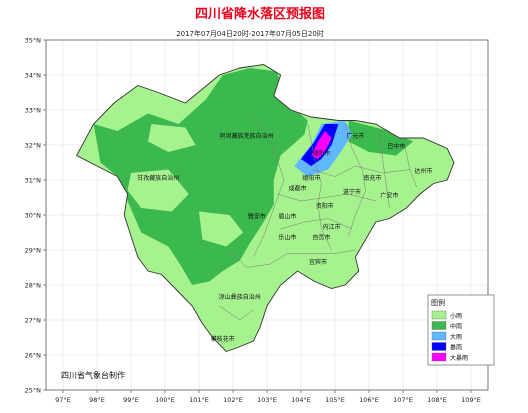 The height and width of the screenshot is (413, 528). What do you see at coordinates (33, 76) in the screenshot?
I see `lat-tick-label: 34°N` at bounding box center [33, 76].